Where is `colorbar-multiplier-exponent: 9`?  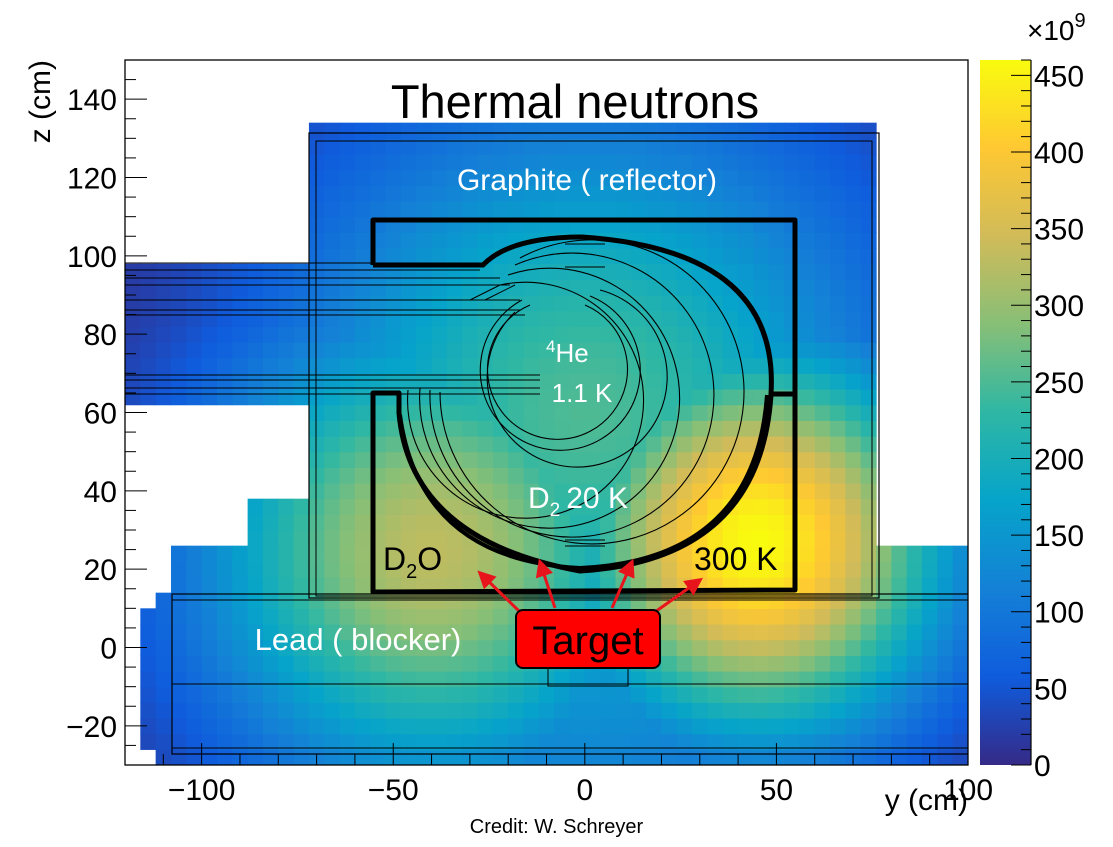
colorbar-multiplier-exponent: 9 is located at coordinates (1080, 21).